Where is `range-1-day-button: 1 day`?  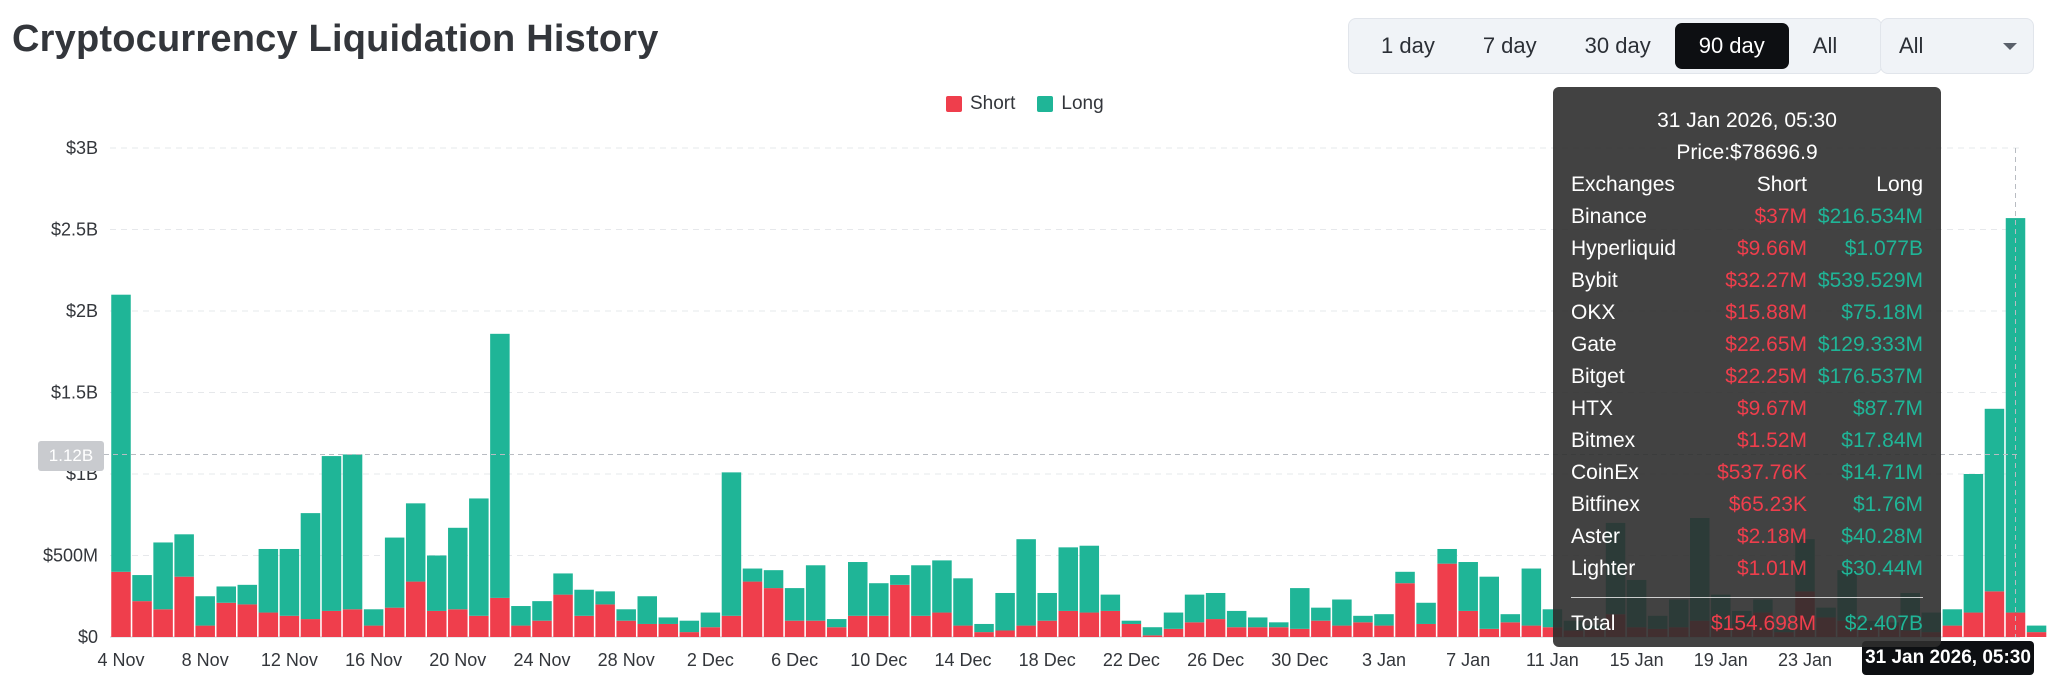 range-1-day-button: 1 day is located at coordinates (1408, 45).